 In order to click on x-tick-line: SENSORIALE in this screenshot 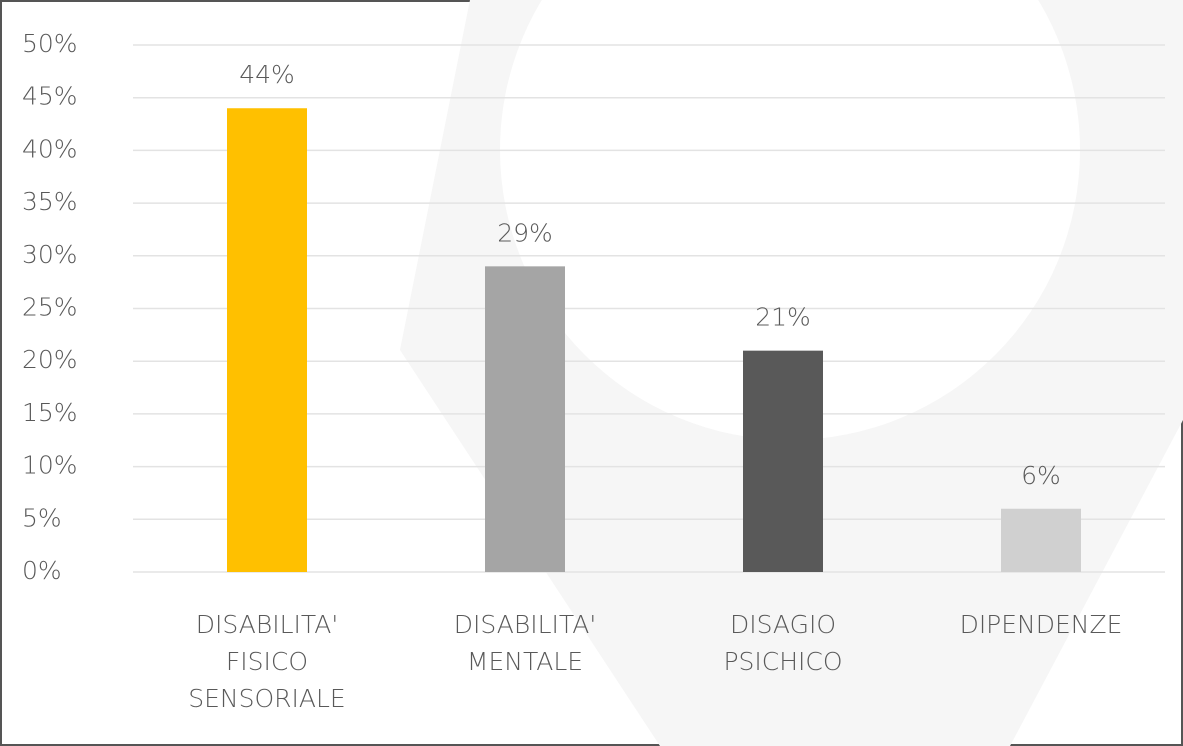, I will do `click(266, 698)`.